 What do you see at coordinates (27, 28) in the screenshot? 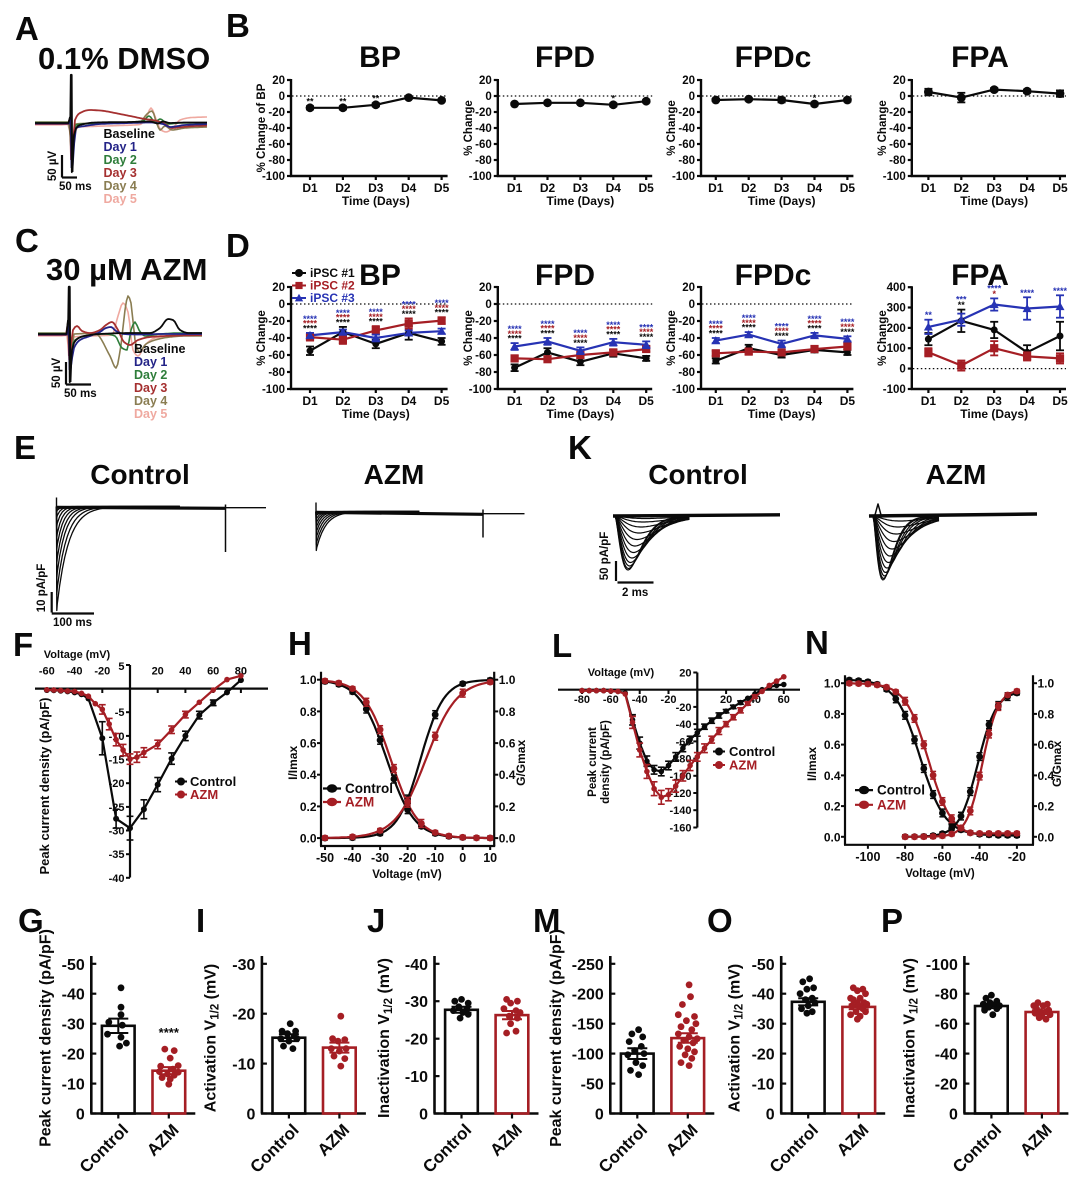
I see `svg-text: A` at bounding box center [27, 28].